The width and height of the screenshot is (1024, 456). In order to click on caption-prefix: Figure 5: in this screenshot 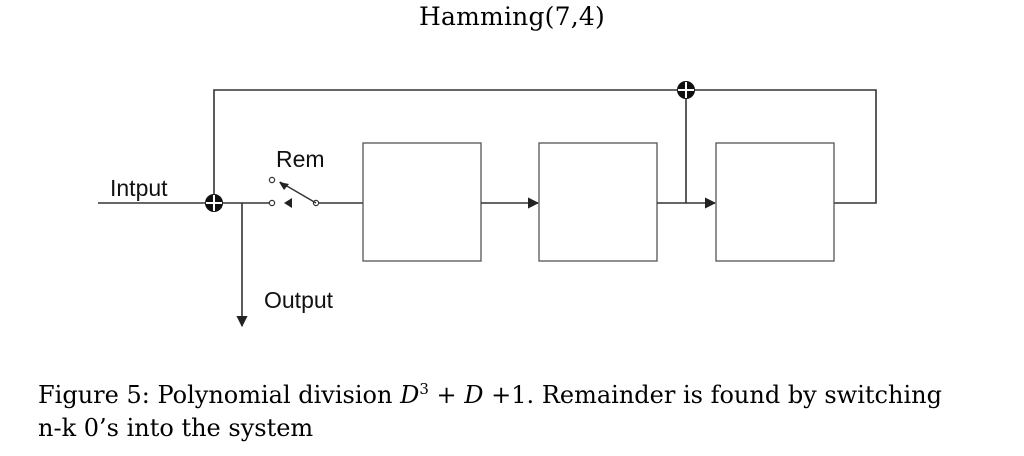, I will do `click(94, 395)`.